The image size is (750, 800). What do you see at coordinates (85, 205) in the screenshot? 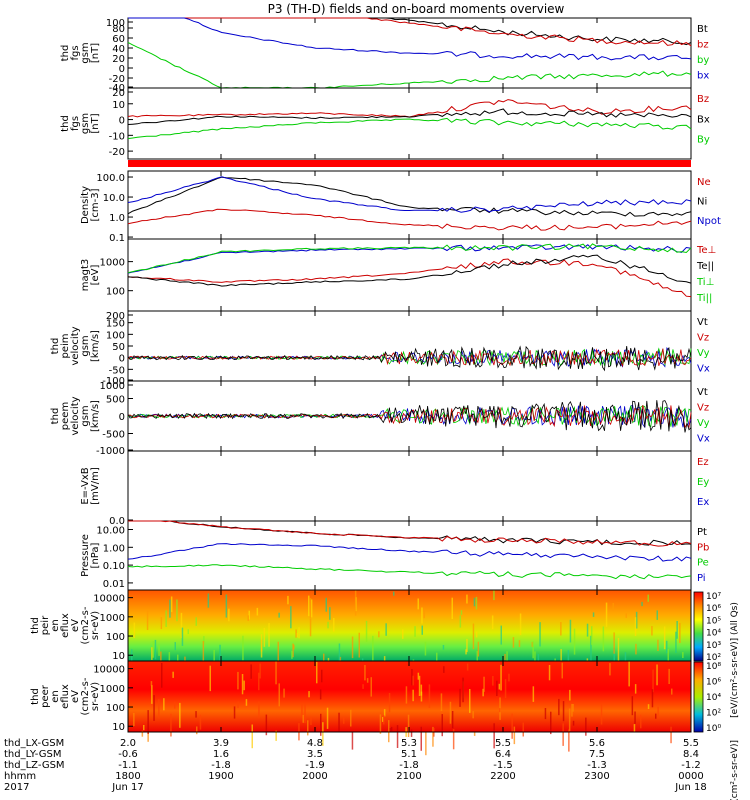
I see `y-axis-label: Density` at bounding box center [85, 205].